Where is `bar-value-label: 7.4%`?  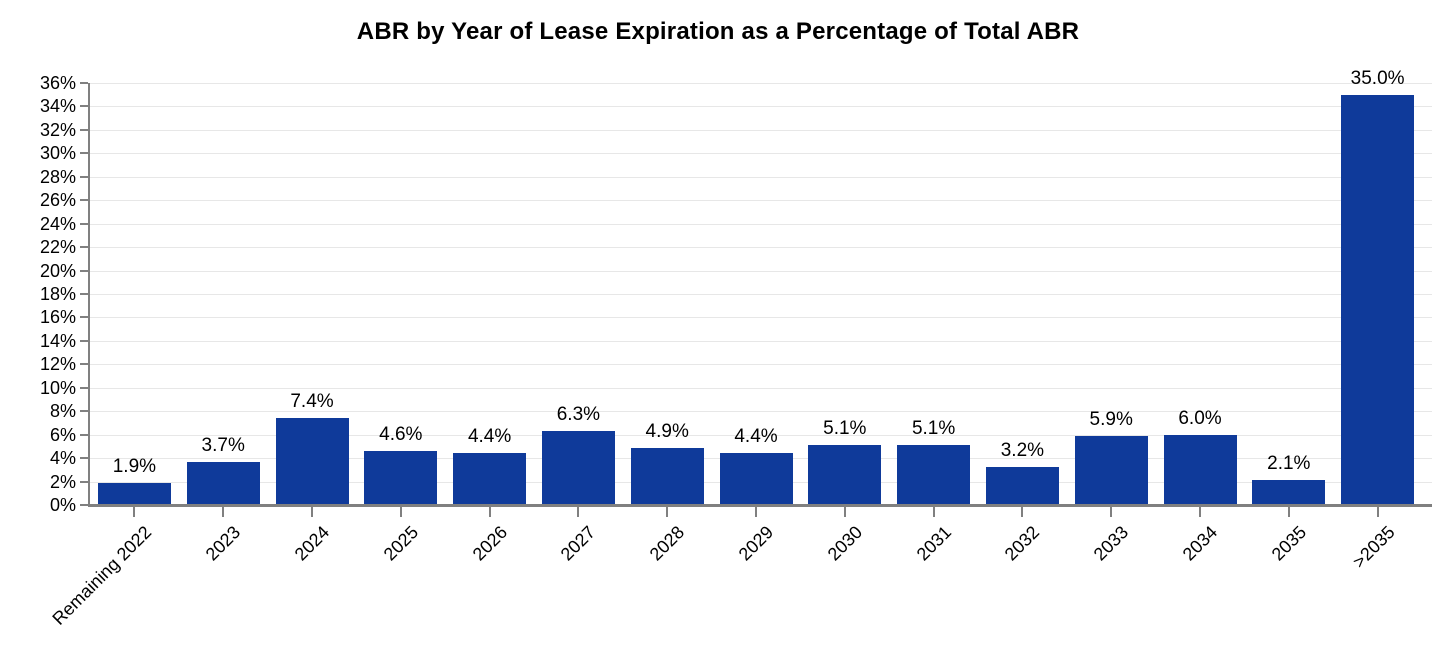 bar-value-label: 7.4% is located at coordinates (312, 402).